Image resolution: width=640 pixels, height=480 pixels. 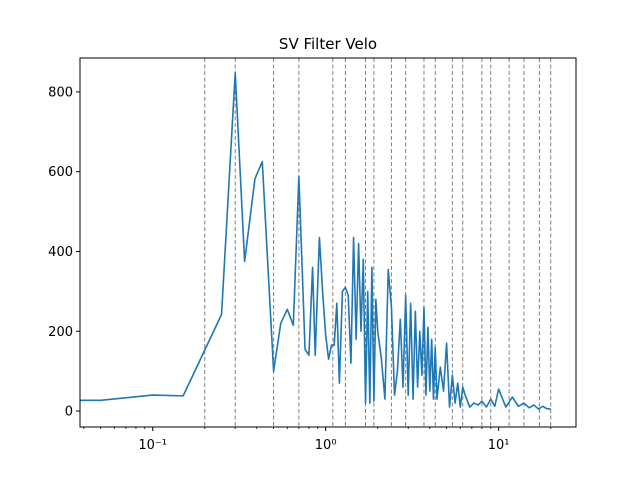 I want to click on x-tick-label-1: 10⁰, so click(x=326, y=445).